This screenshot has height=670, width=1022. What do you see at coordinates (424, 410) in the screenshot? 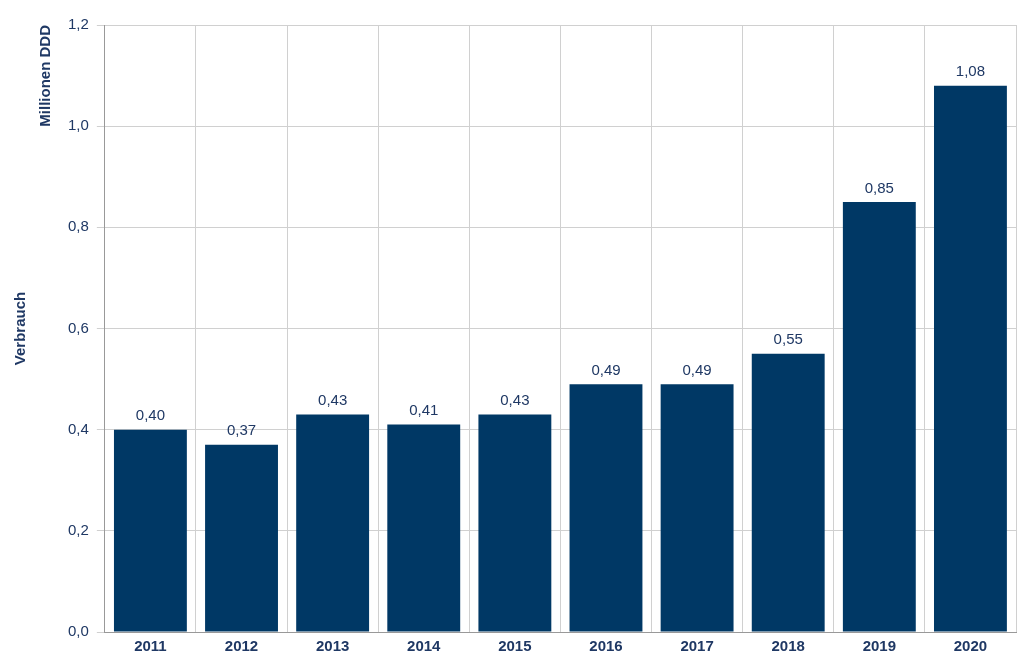
I see `data-label: 0,41` at bounding box center [424, 410].